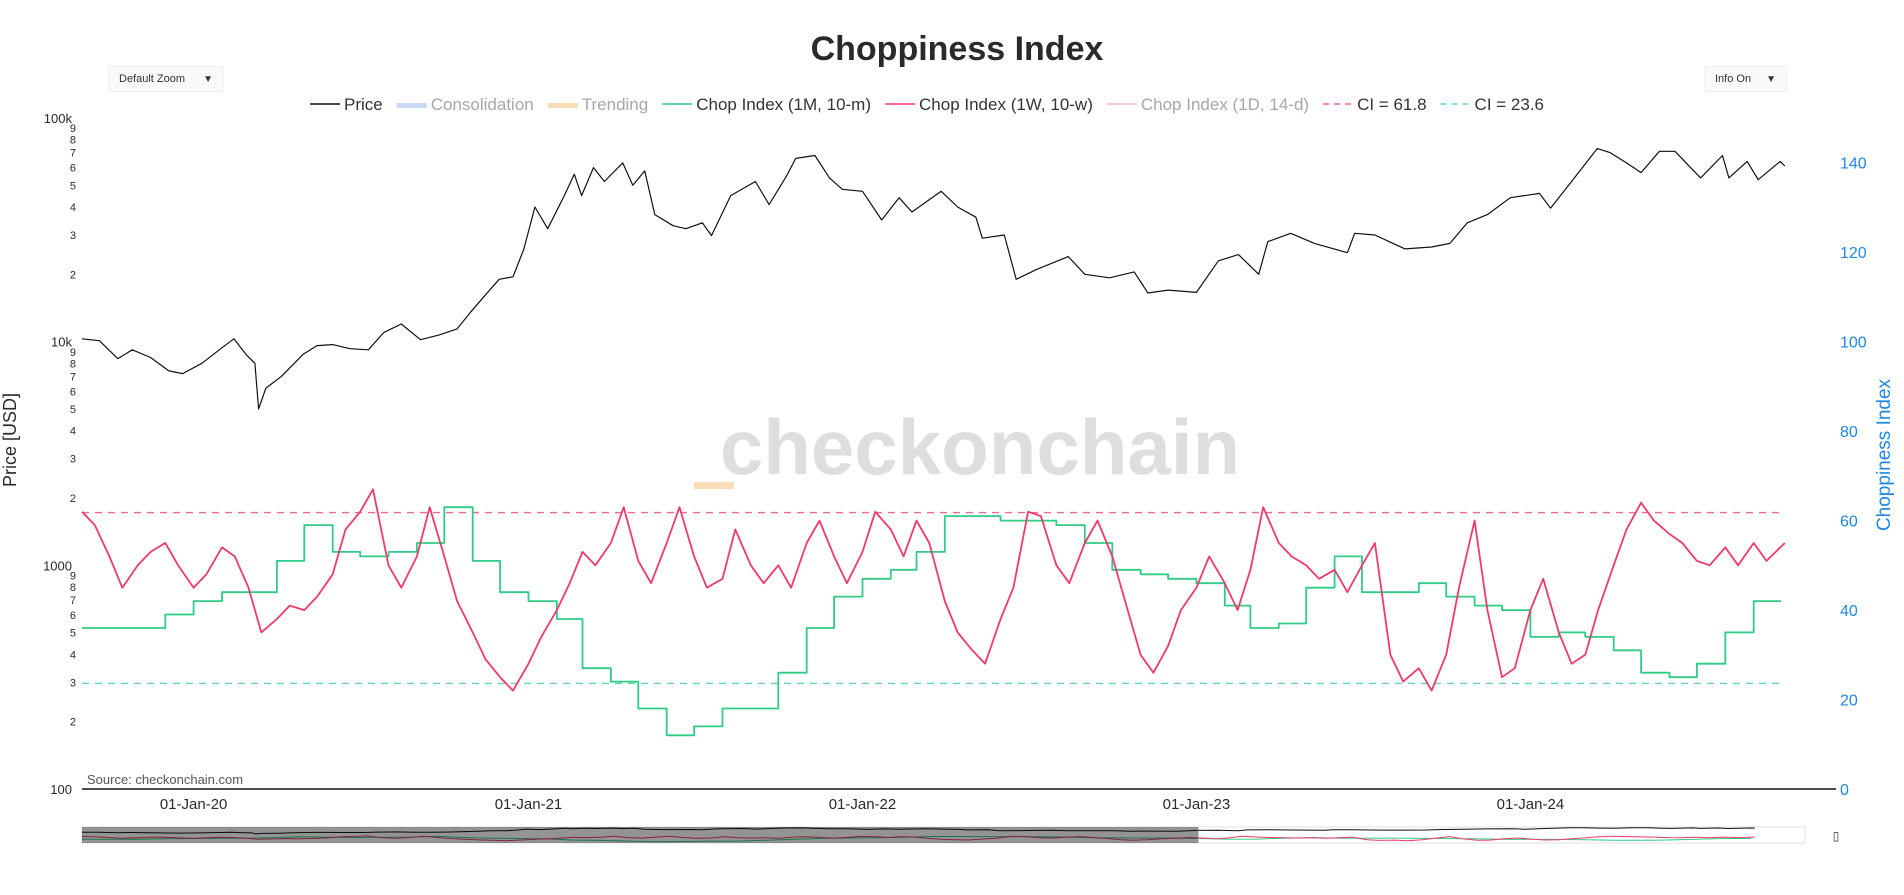 This screenshot has height=895, width=1904. What do you see at coordinates (1853, 164) in the screenshot?
I see `y-right-tick-label: 140` at bounding box center [1853, 164].